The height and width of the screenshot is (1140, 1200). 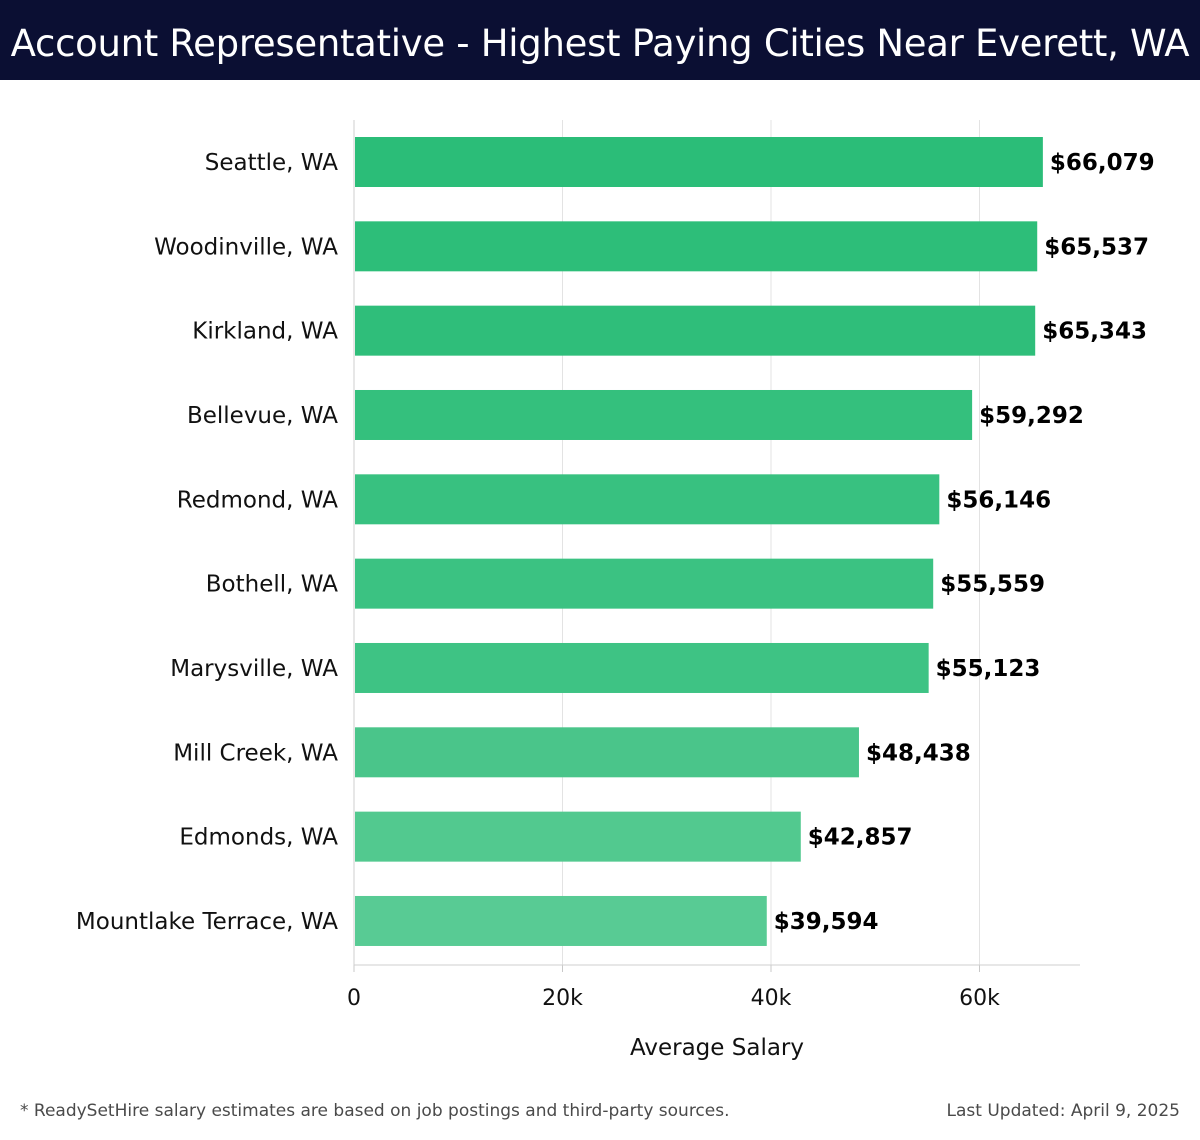 What do you see at coordinates (257, 500) in the screenshot?
I see `category-label: Redmond, WA` at bounding box center [257, 500].